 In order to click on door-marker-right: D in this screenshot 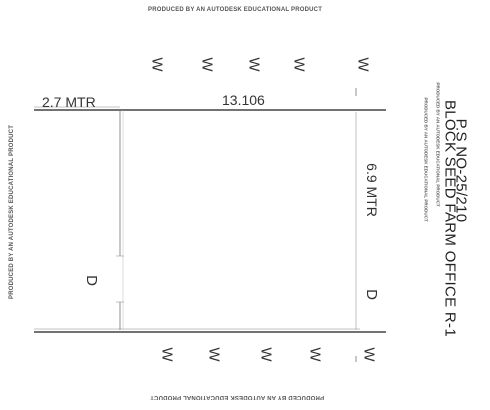, I will do `click(371, 294)`.